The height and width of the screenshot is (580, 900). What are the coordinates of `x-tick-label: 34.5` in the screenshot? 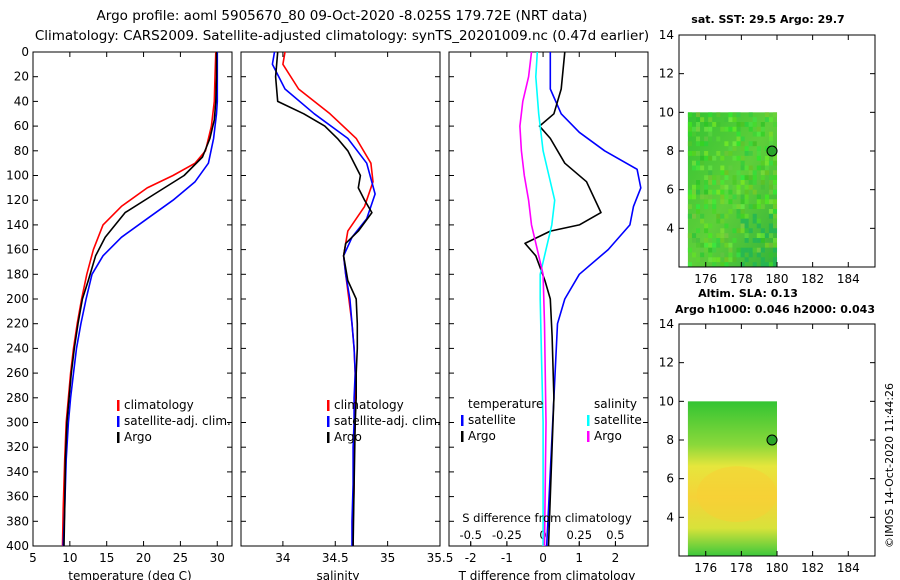 It's located at (335, 558).